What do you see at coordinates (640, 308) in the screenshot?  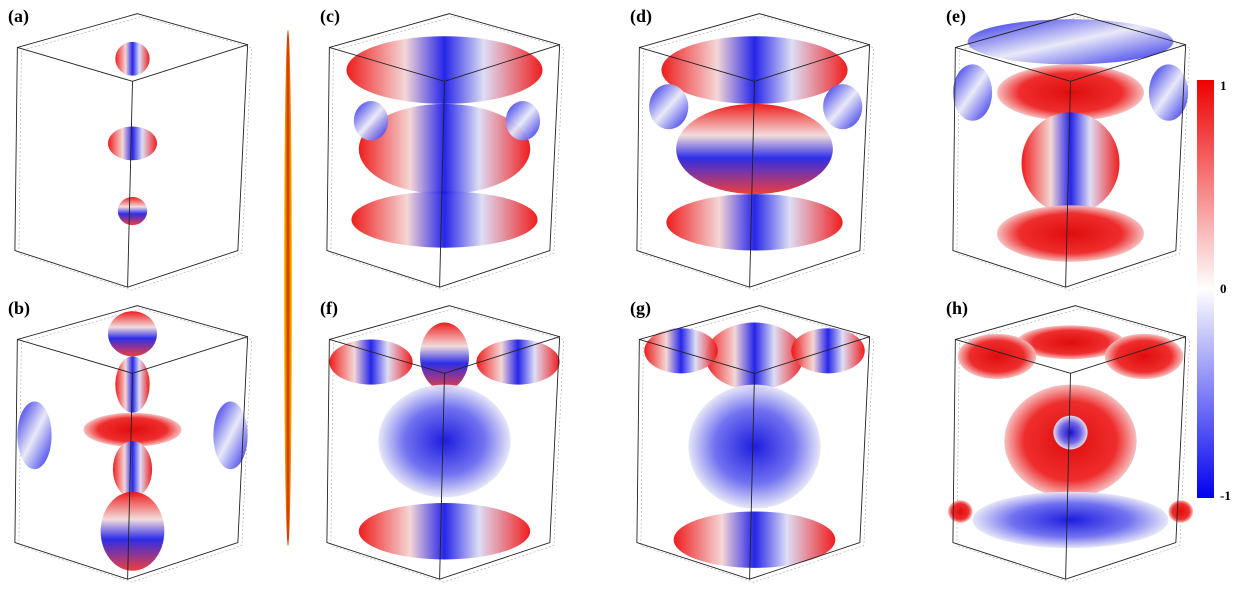 I see `panel-label: (g)` at bounding box center [640, 308].